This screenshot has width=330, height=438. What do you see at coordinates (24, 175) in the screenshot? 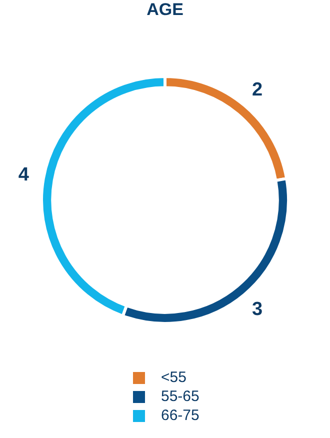
I see `data-label: 4` at bounding box center [24, 175].